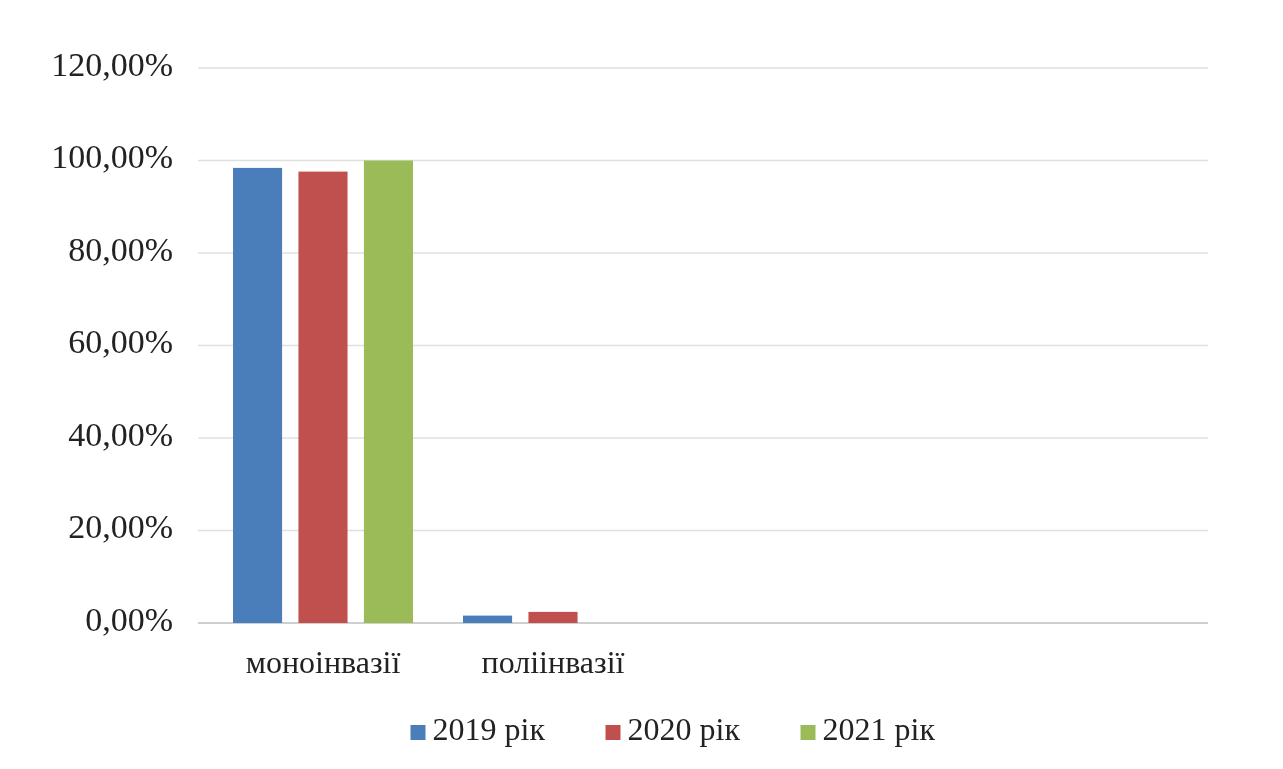 Image resolution: width=1283 pixels, height=769 pixels. Describe the element at coordinates (112, 157) in the screenshot. I see `y-tick-label: 100,00%` at that location.